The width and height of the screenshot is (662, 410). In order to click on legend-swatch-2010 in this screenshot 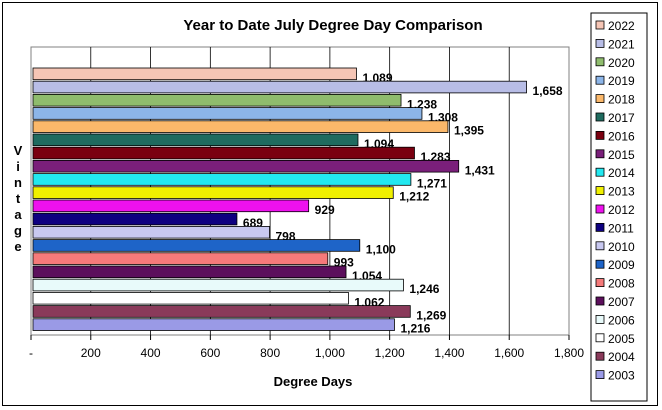, I will do `click(600, 246)`.